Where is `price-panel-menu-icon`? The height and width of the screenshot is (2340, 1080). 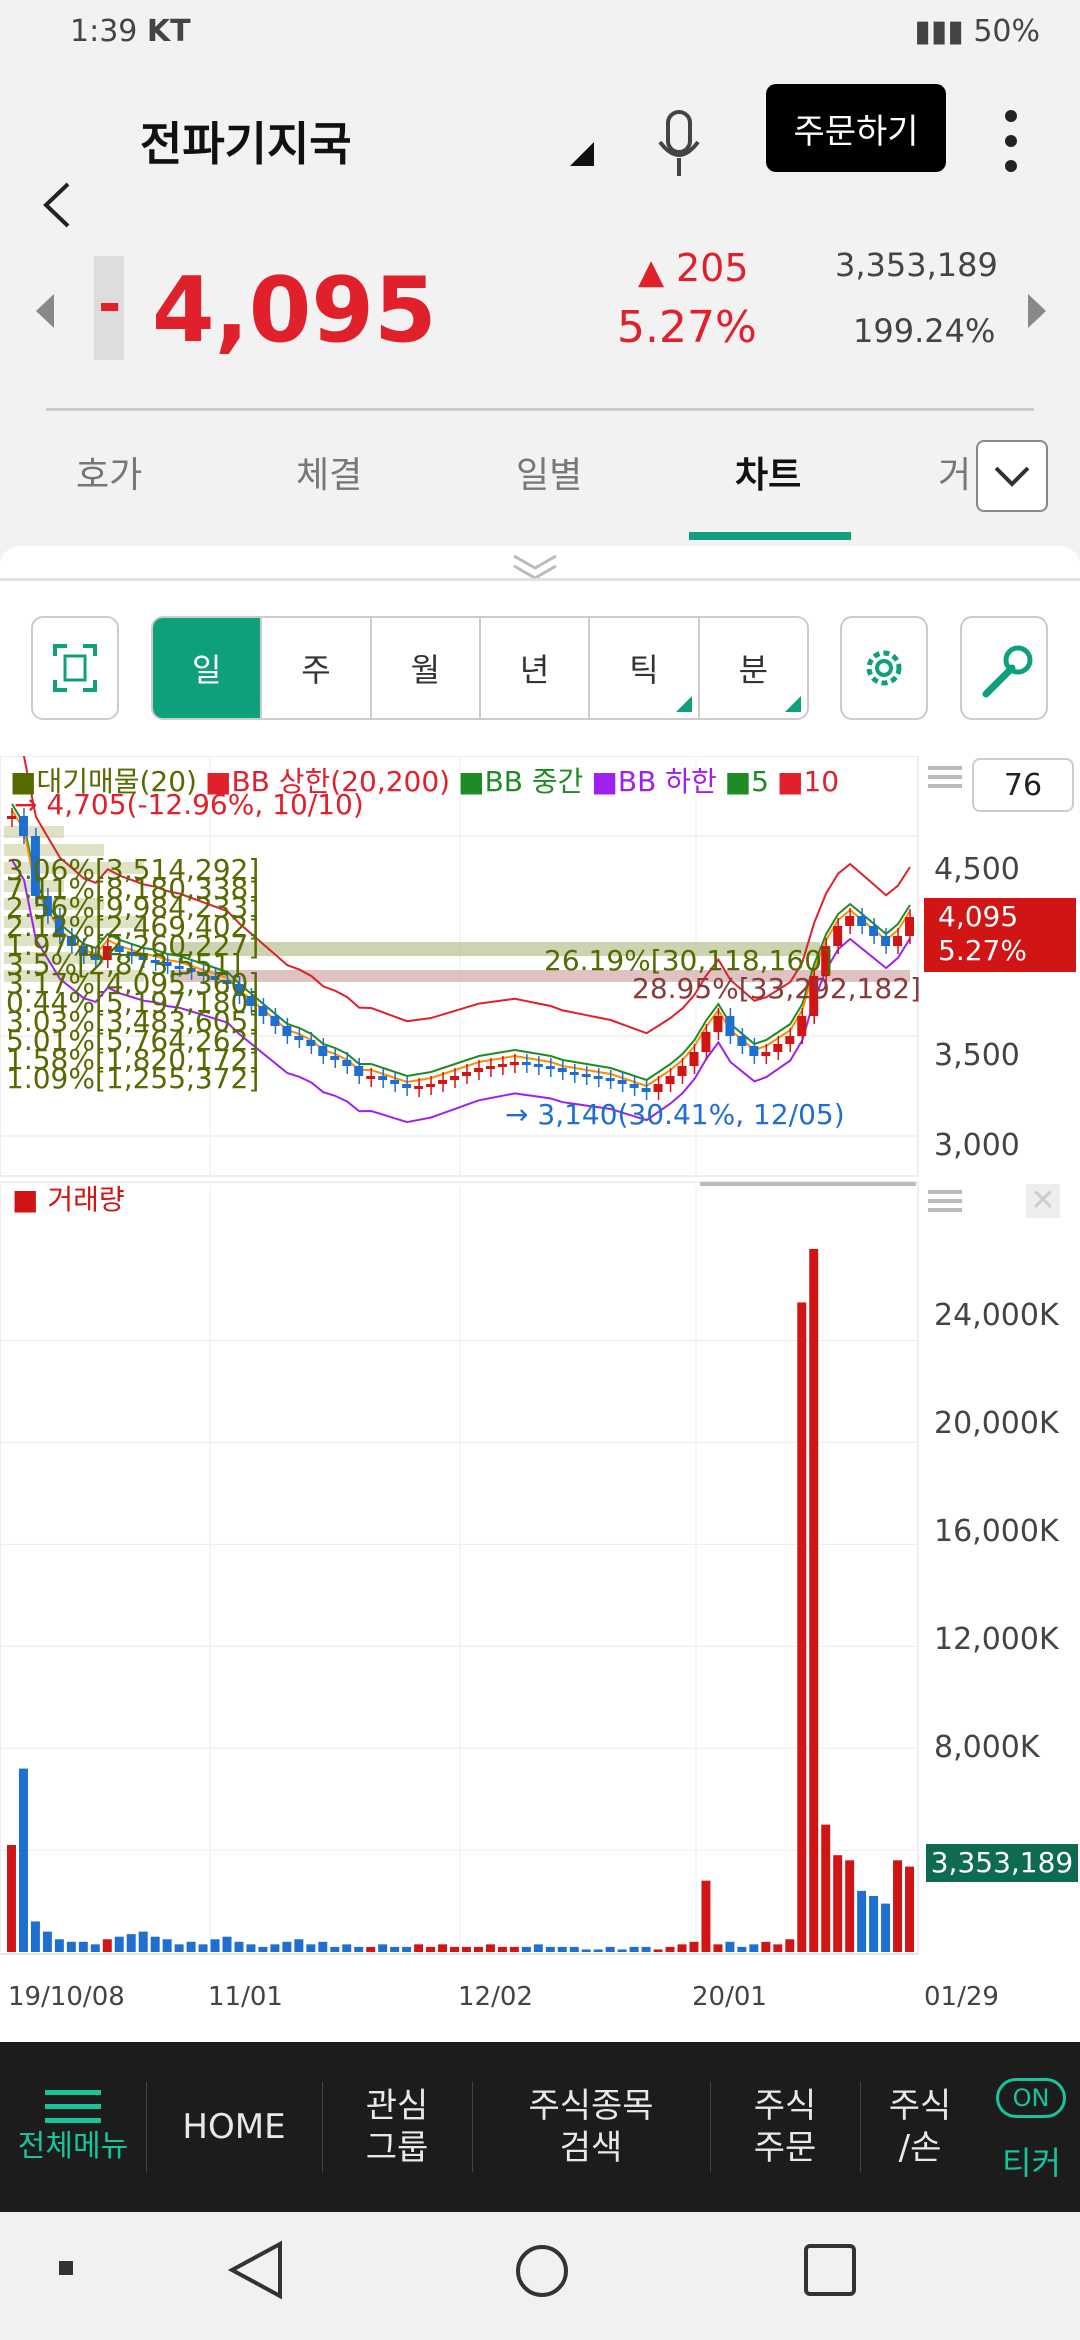
price-panel-menu-icon is located at coordinates (945, 777).